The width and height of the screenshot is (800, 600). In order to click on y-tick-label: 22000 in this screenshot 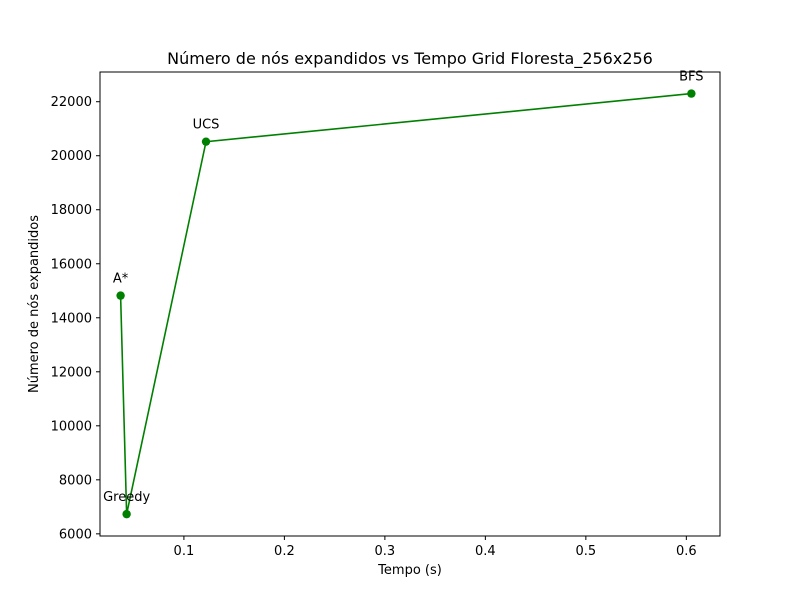, I will do `click(71, 102)`.